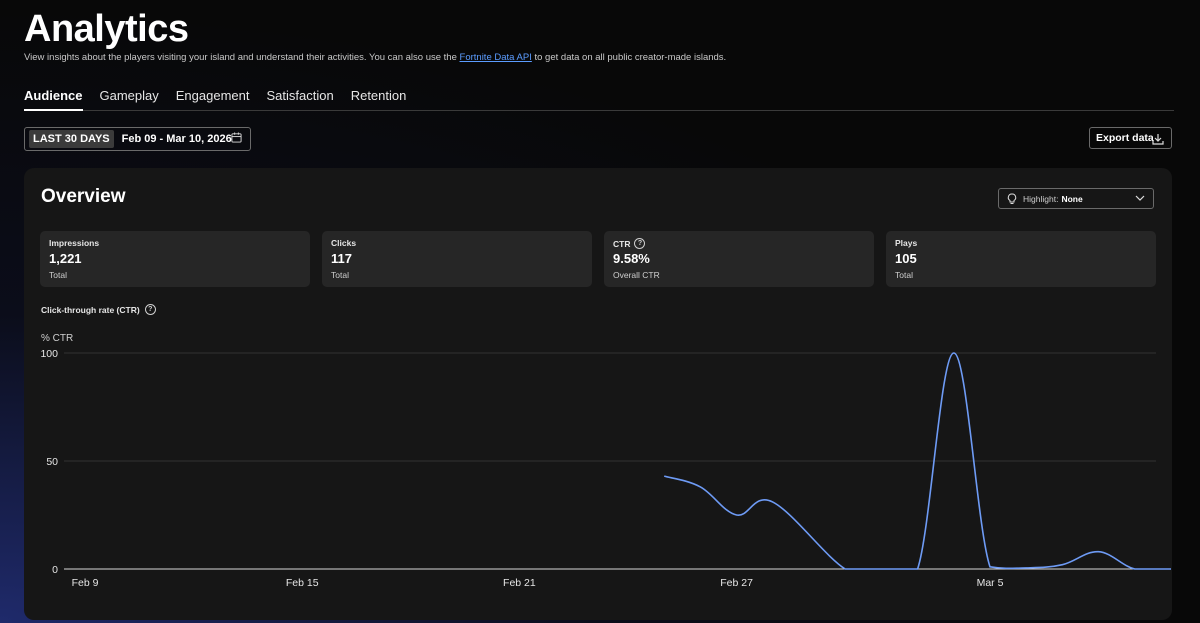 This screenshot has height=623, width=1200. Describe the element at coordinates (457, 259) in the screenshot. I see `clicks-card: Clicks 117 Total` at that location.